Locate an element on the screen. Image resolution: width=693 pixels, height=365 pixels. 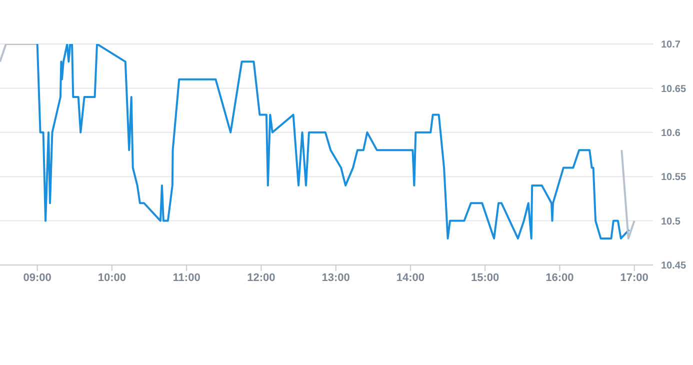
x-tick-label: 10:00 is located at coordinates (112, 278).